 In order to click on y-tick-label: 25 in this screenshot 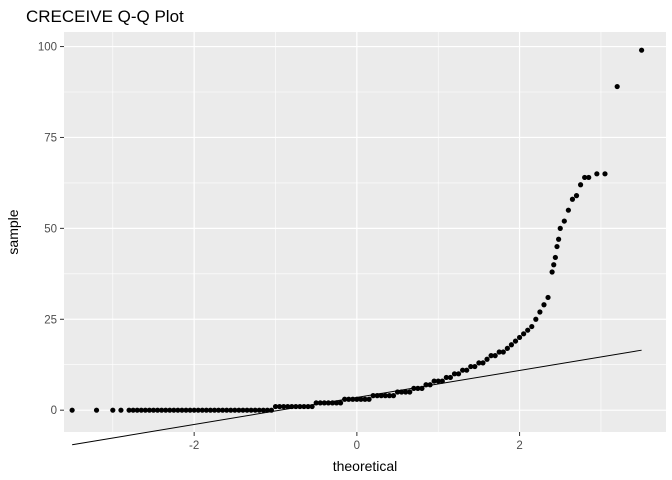, I will do `click(50, 320)`.